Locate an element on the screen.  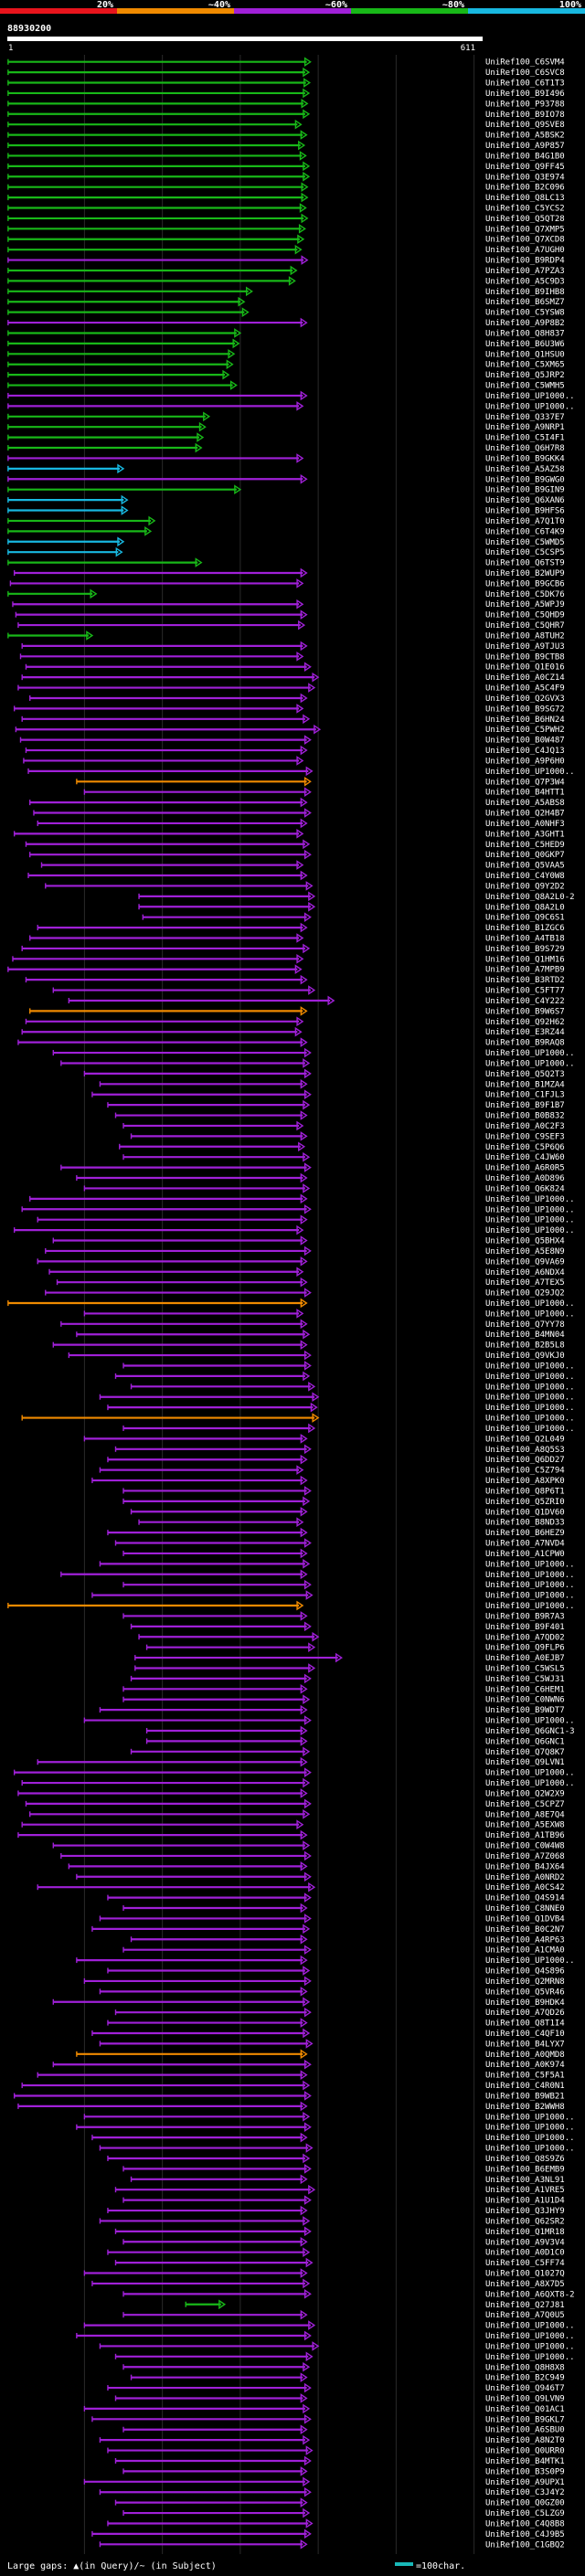
hit-row: UniRef100_C1GBQ2 is located at coordinates (332, 2544).